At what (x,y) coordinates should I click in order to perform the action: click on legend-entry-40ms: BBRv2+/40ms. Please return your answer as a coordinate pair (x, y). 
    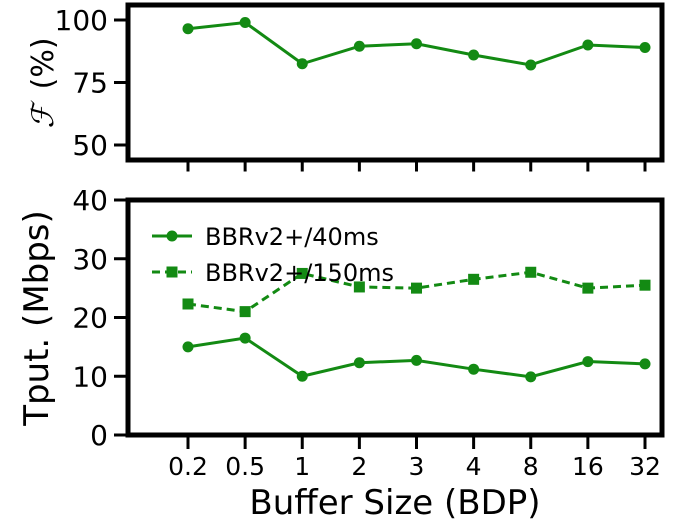
    Looking at the image, I should click on (265, 237).